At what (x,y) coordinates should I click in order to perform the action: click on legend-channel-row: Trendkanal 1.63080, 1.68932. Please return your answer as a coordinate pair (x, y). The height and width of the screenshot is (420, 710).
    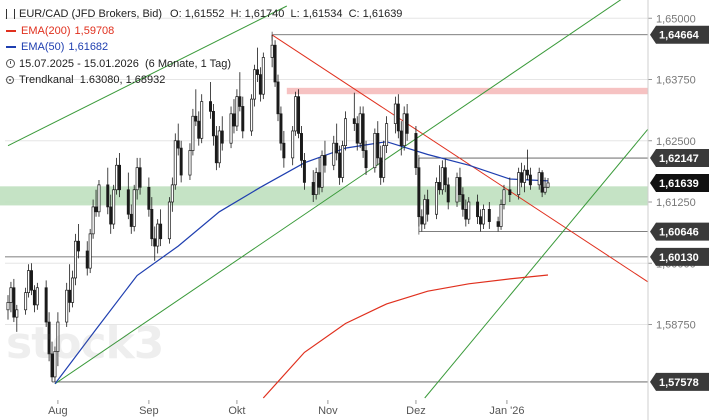
    Looking at the image, I should click on (204, 80).